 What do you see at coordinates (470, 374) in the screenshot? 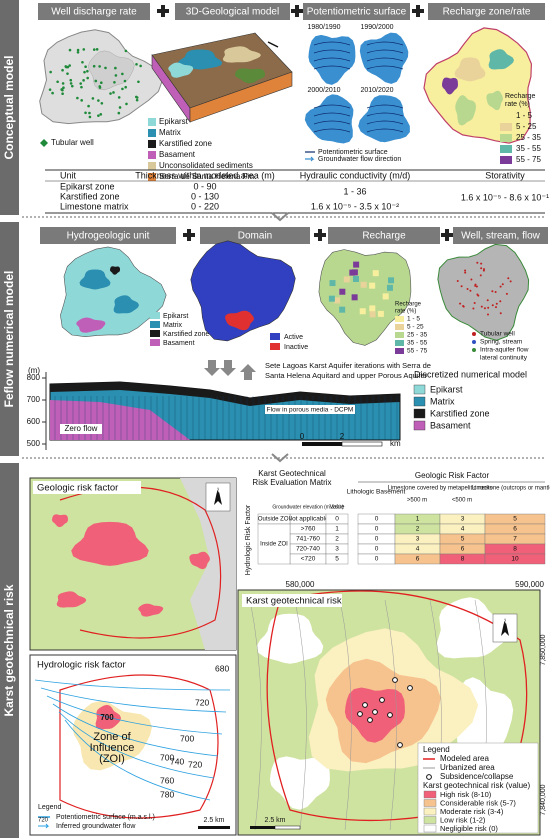
I see `label: Discretized numerical model` at bounding box center [470, 374].